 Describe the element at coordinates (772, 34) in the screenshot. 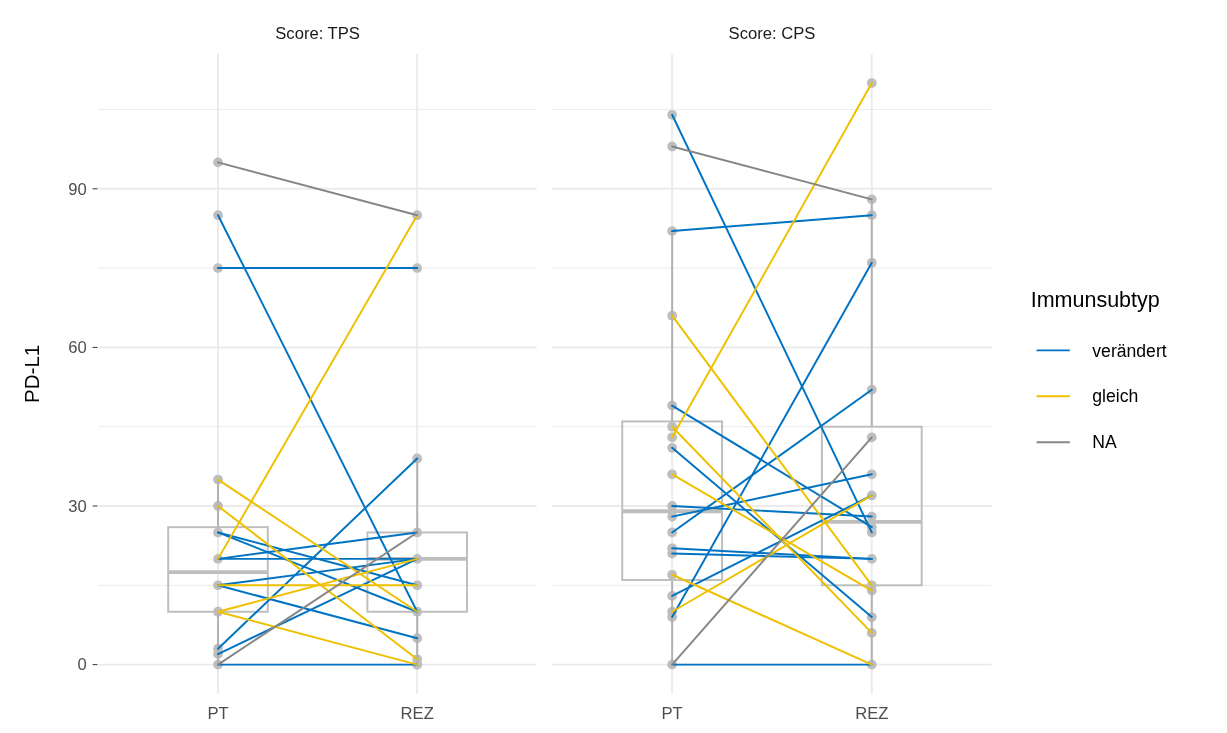

I see `chart-title: Score: CPS` at that location.